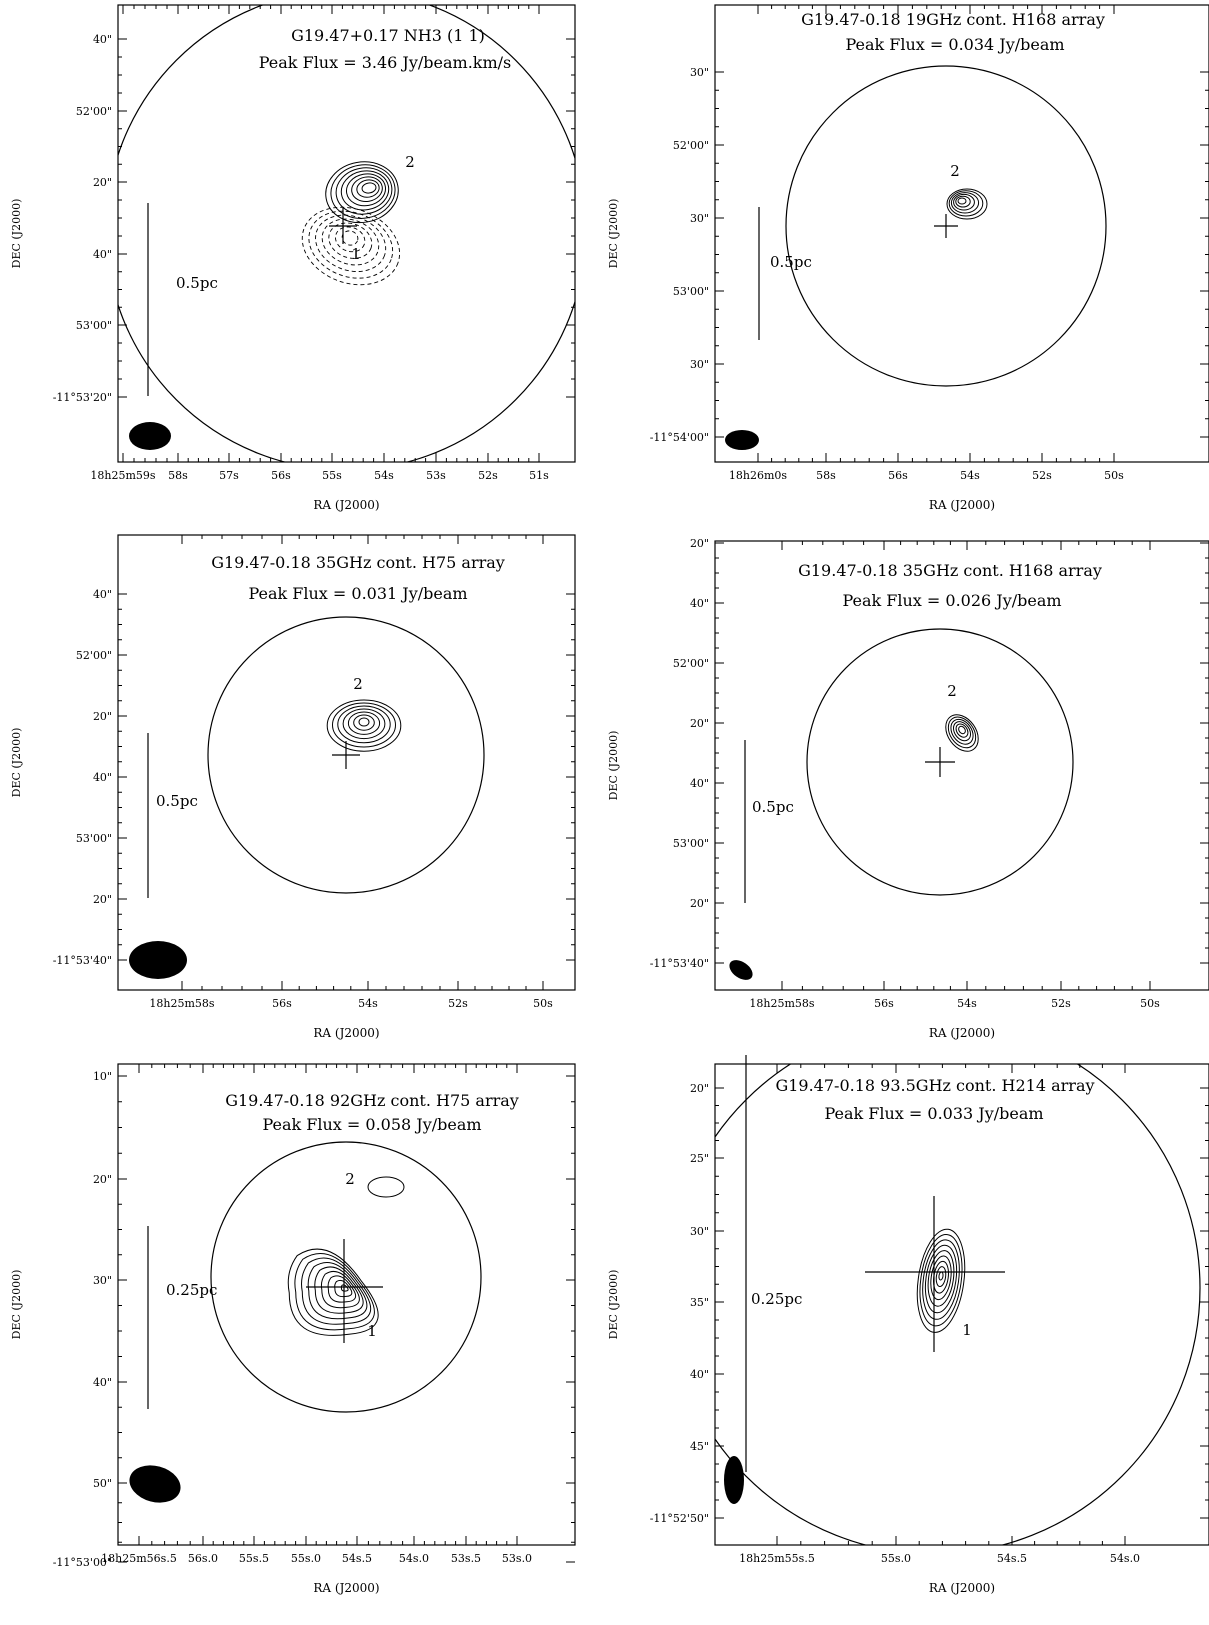  What do you see at coordinates (934, 1085) in the screenshot?
I see `panel-title: G19.47-0.18 93.5GHz cont. H214 array` at bounding box center [934, 1085].